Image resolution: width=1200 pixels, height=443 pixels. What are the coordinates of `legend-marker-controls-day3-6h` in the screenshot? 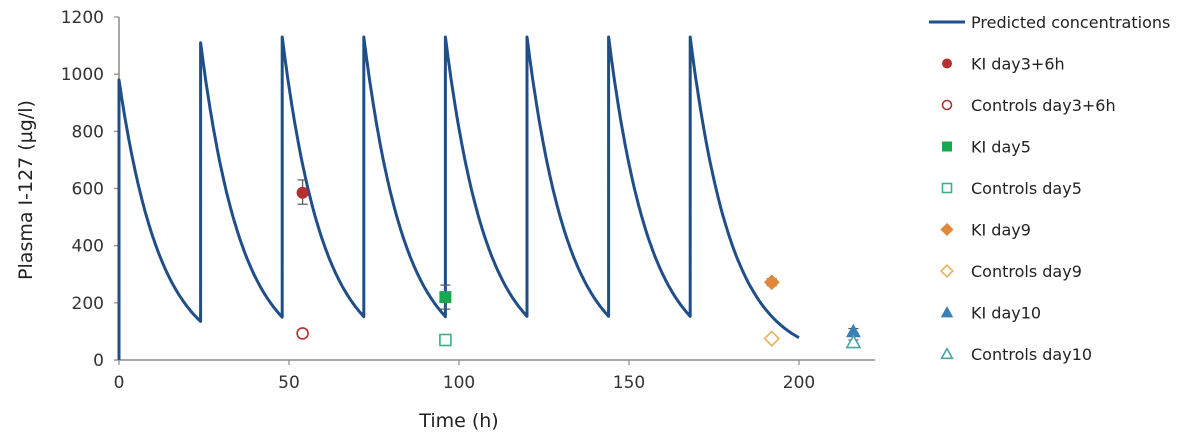 It's located at (947, 105).